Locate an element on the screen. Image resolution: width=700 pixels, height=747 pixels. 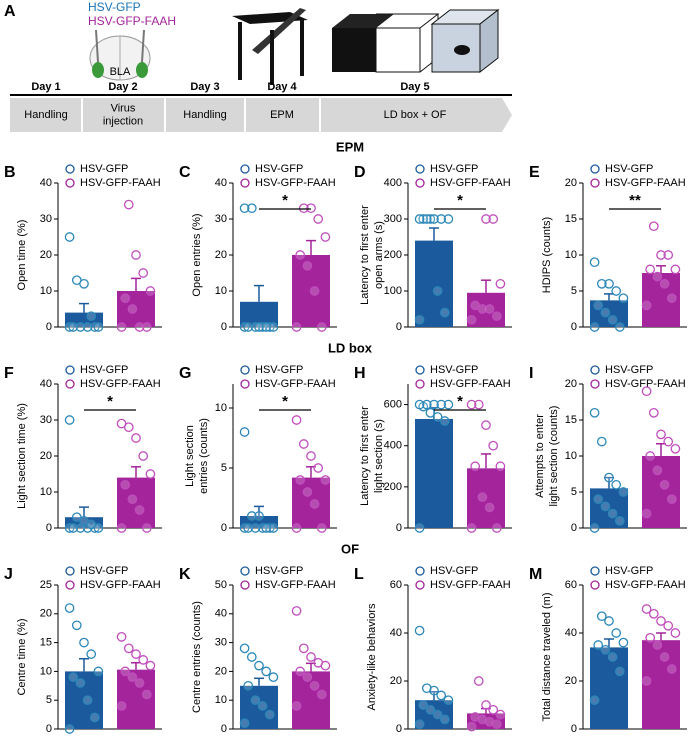
stage-label: LD box + OF is located at coordinates (415, 115).